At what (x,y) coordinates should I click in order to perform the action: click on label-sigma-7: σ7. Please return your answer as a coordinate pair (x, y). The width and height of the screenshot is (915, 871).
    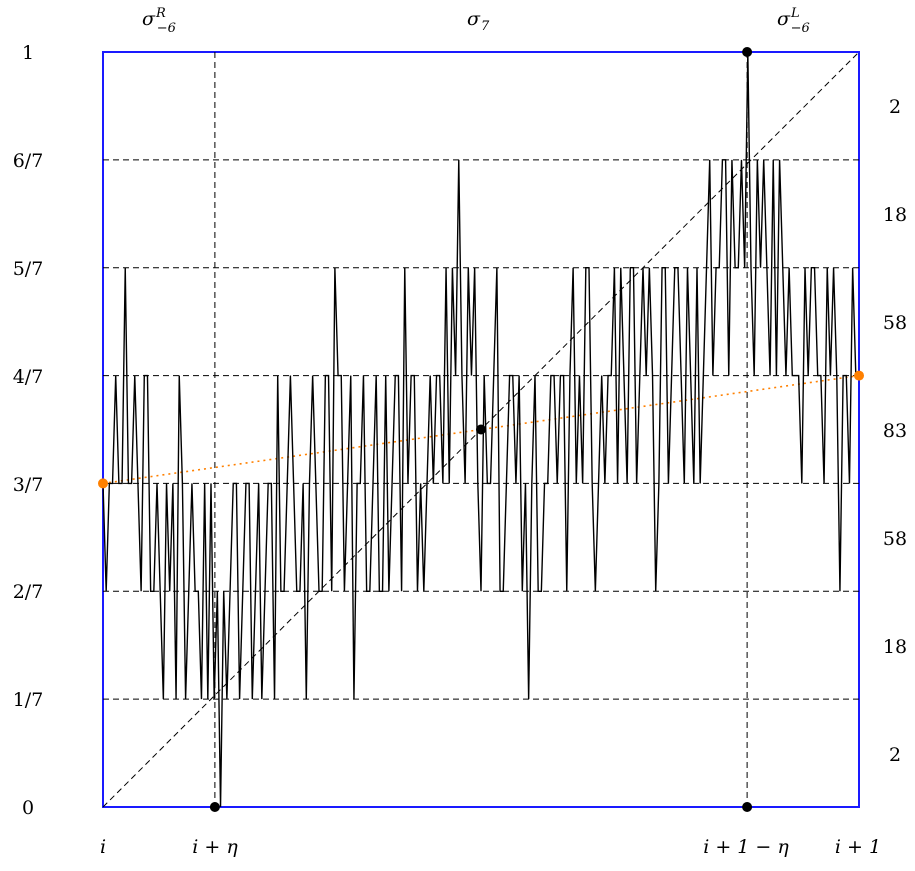
    Looking at the image, I should click on (478, 21).